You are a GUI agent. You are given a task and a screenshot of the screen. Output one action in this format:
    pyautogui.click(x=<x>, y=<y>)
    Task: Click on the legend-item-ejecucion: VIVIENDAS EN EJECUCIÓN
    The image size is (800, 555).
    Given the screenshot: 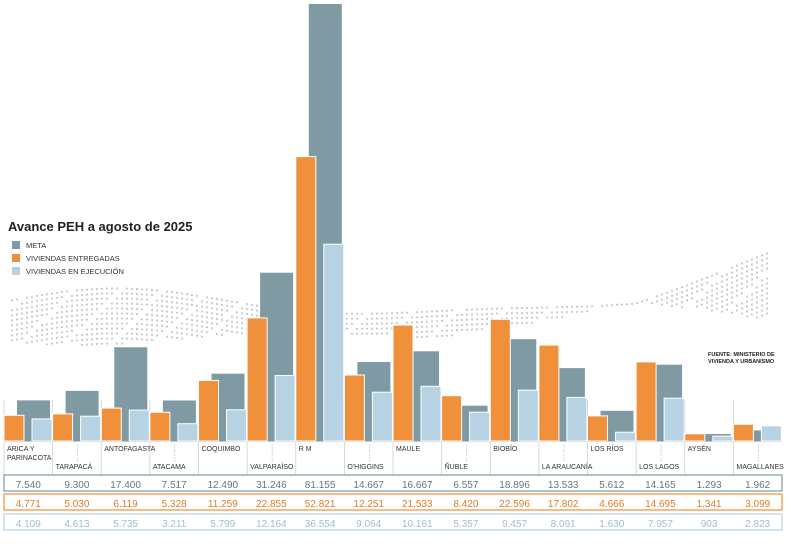 What is the action you would take?
    pyautogui.click(x=68, y=271)
    